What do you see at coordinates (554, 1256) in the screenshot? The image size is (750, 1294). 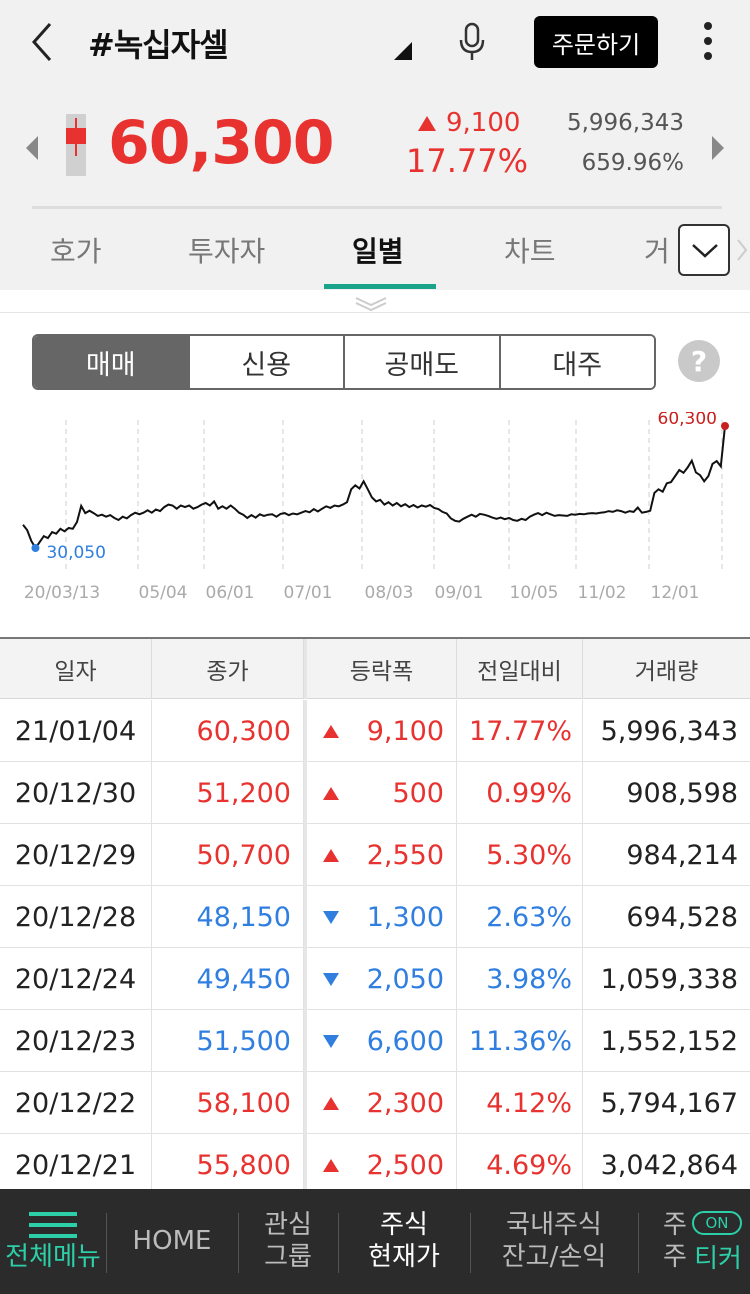 I see `nav-balance-label-2: 잔고/손익` at bounding box center [554, 1256].